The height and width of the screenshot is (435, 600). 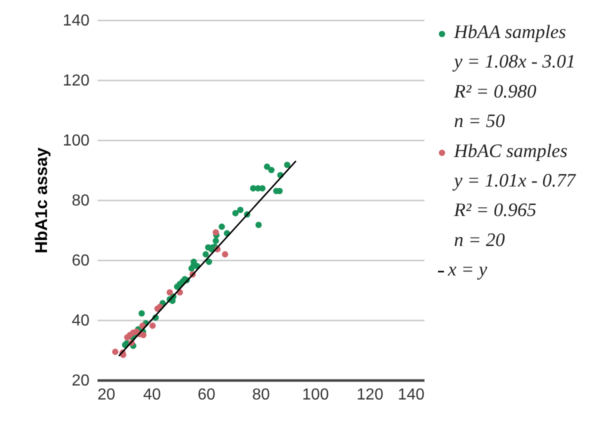 I want to click on x-tick-label: 40, so click(x=152, y=395).